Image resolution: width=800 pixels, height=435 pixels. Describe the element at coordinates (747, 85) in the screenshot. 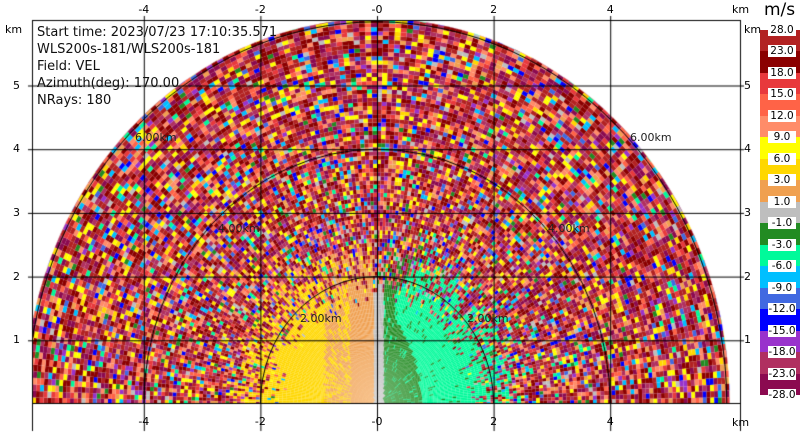

I see `y-tick-label-right: 5` at that location.